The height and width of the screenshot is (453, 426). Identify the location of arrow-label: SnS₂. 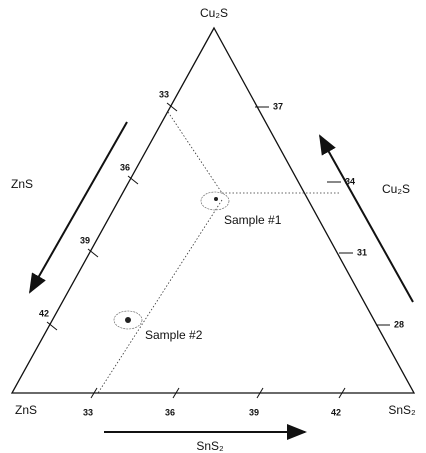
(210, 446).